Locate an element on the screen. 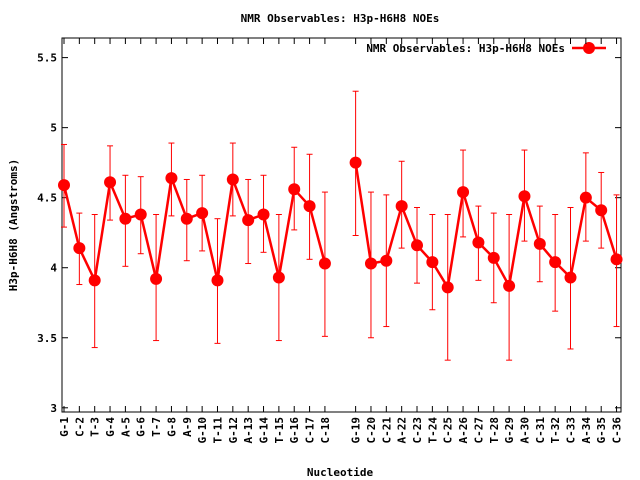  x-tick-label: G-4 is located at coordinates (110, 427).